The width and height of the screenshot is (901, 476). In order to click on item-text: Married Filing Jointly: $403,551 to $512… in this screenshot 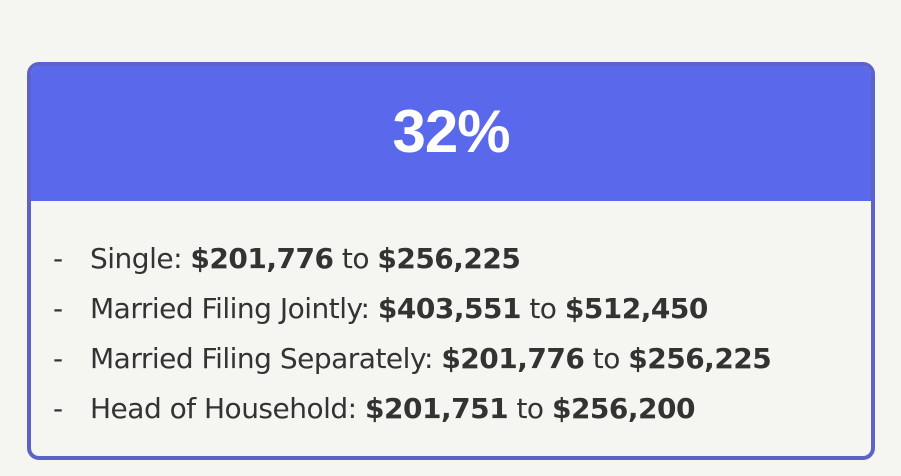, I will do `click(399, 309)`.